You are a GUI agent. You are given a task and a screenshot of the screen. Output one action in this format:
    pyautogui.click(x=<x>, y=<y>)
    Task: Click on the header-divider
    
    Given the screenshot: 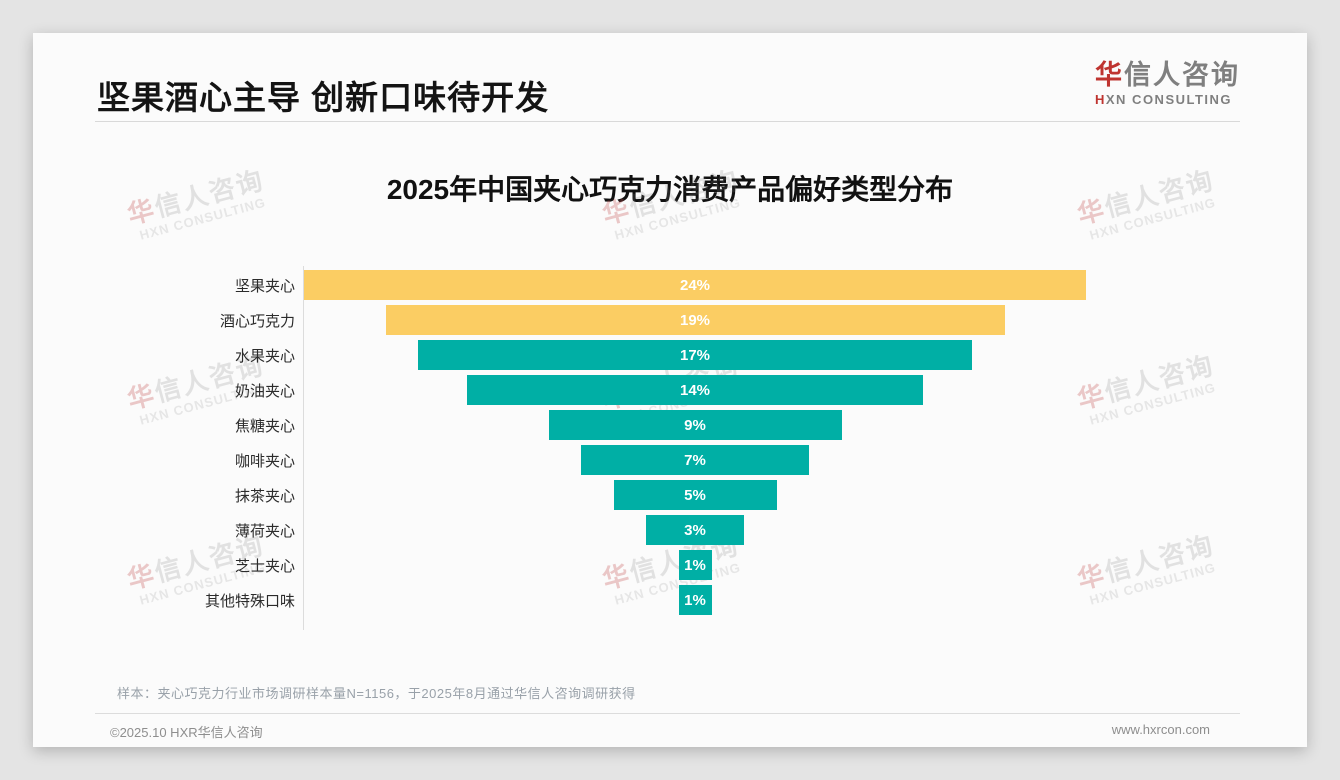 What is the action you would take?
    pyautogui.click(x=667, y=121)
    